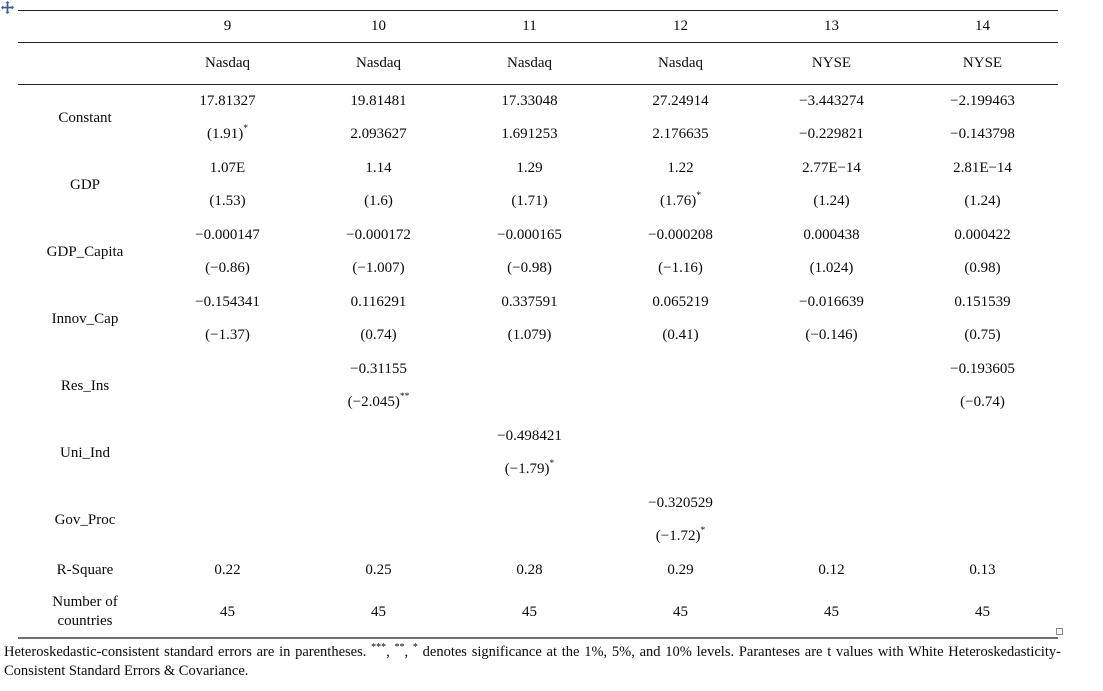  Describe the element at coordinates (680, 536) in the screenshot. I see `t-value: (−1.72)*` at that location.